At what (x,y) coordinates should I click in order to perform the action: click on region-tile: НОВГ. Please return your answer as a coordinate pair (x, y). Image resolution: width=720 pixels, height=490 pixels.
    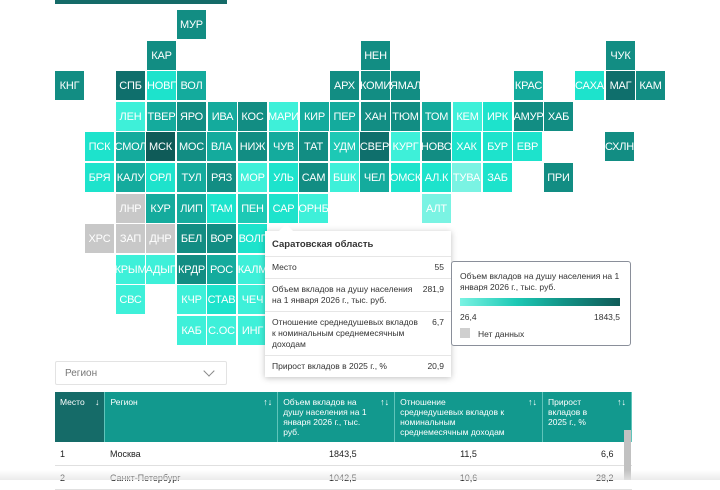
    Looking at the image, I should click on (161, 85).